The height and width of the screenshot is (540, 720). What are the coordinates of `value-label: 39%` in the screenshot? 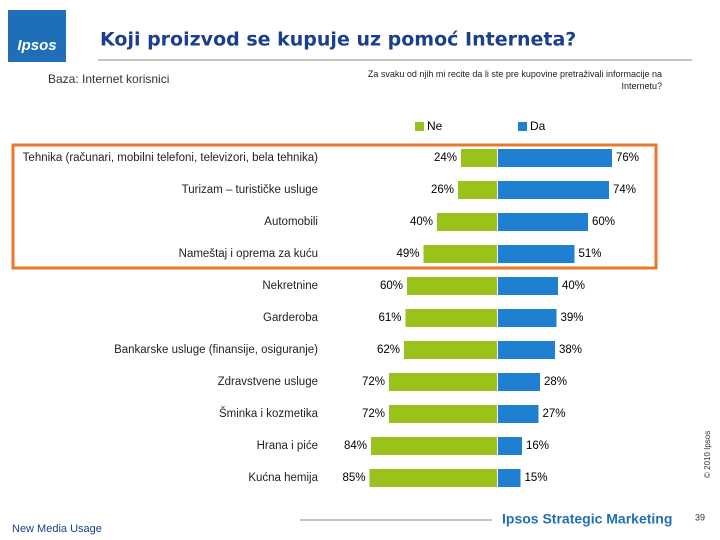 It's located at (572, 318).